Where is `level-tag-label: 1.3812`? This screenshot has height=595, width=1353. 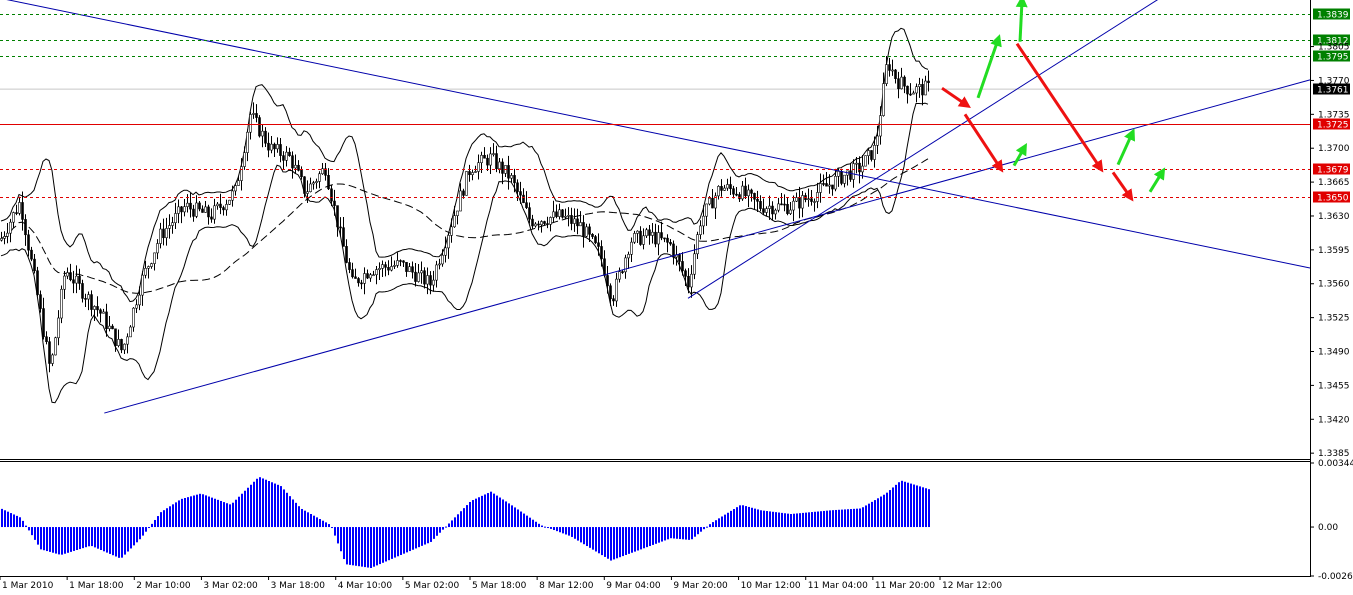 level-tag-label: 1.3812 is located at coordinates (1333, 42).